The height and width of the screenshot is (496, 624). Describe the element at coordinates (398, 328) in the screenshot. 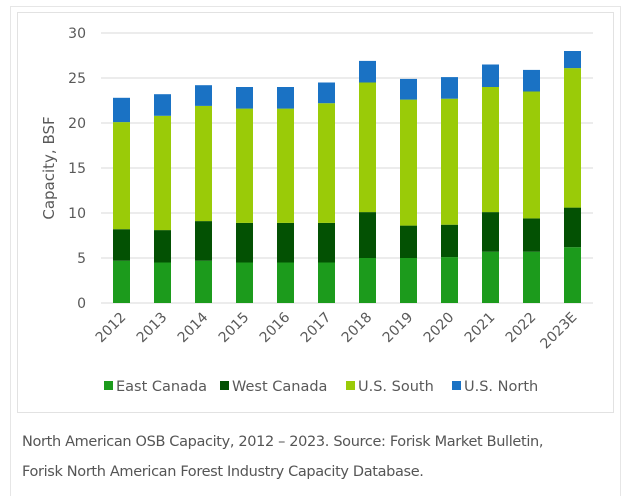

I see `x-tick-label: 2019` at that location.